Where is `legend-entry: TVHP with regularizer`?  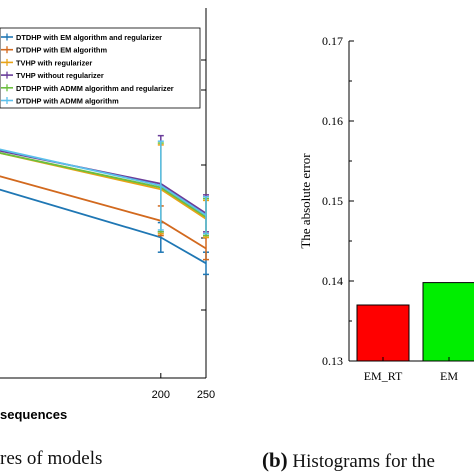
legend-entry: TVHP with regularizer is located at coordinates (54, 62).